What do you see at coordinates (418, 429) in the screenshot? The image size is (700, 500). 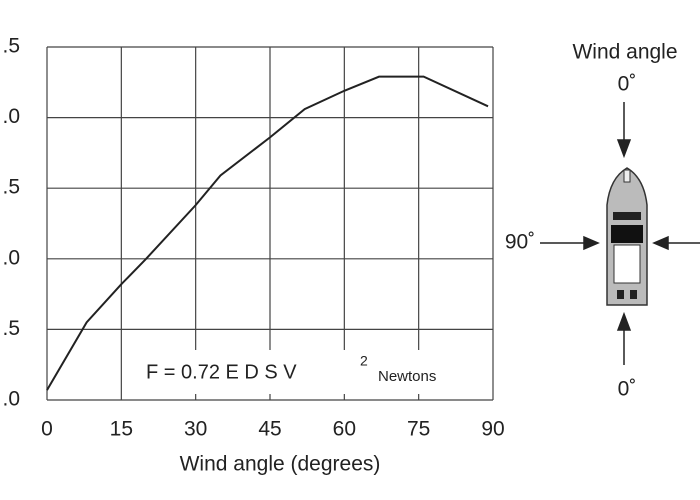 I see `x-tick-label: 75` at bounding box center [418, 429].